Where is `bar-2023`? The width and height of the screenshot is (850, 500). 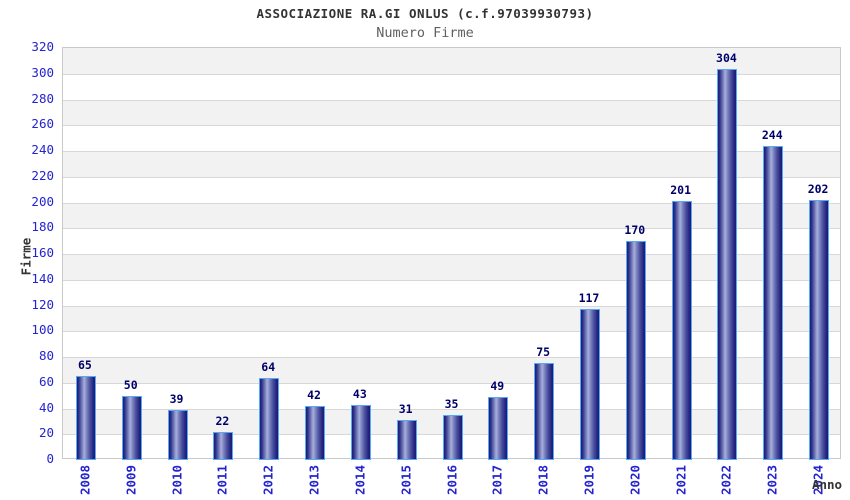 bar-2023 is located at coordinates (773, 302).